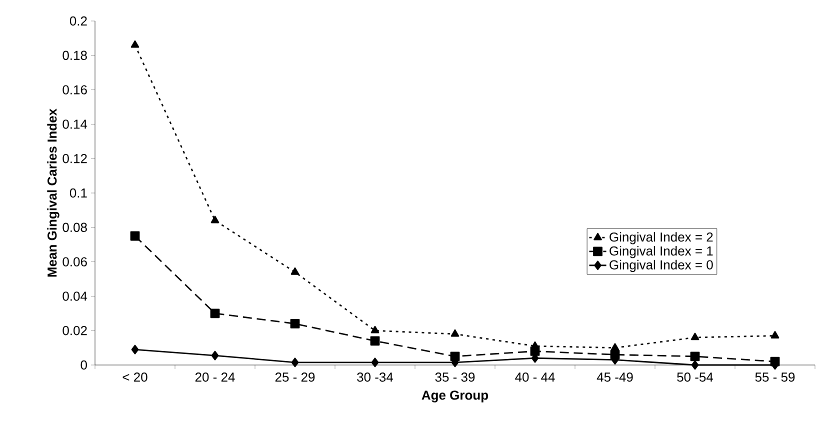  I want to click on y-tick-label: 0.02, so click(74, 331).